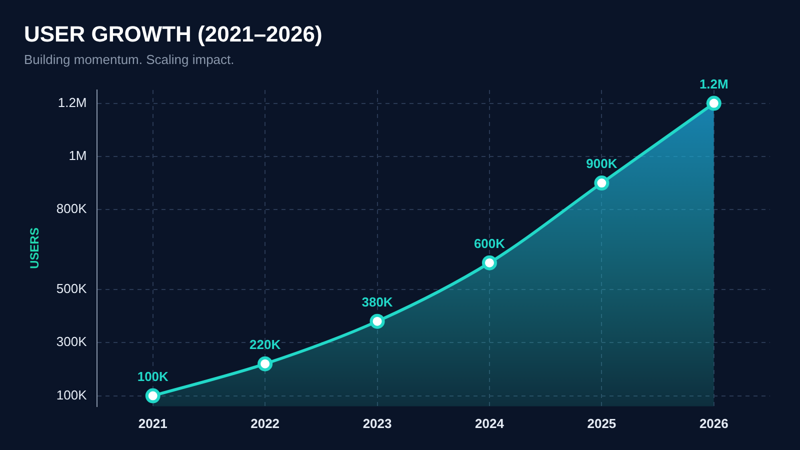 This screenshot has height=450, width=800. Describe the element at coordinates (72, 394) in the screenshot. I see `y-tick-label: 100K` at that location.